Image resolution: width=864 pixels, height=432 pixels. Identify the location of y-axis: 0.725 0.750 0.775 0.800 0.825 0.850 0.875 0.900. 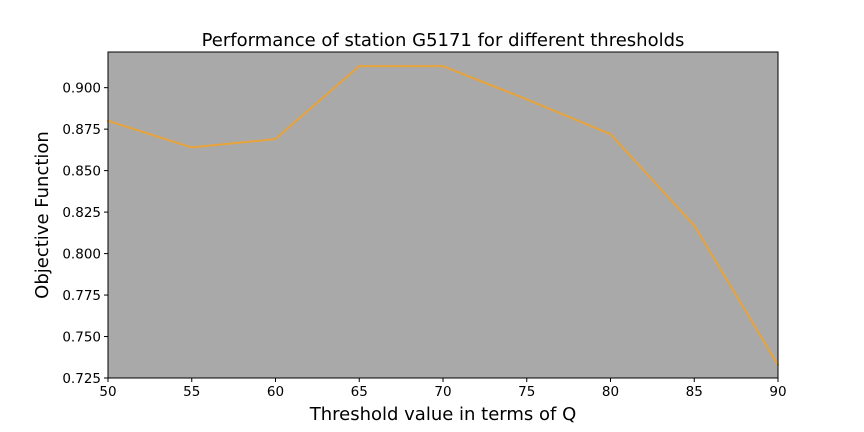
(85, 234).